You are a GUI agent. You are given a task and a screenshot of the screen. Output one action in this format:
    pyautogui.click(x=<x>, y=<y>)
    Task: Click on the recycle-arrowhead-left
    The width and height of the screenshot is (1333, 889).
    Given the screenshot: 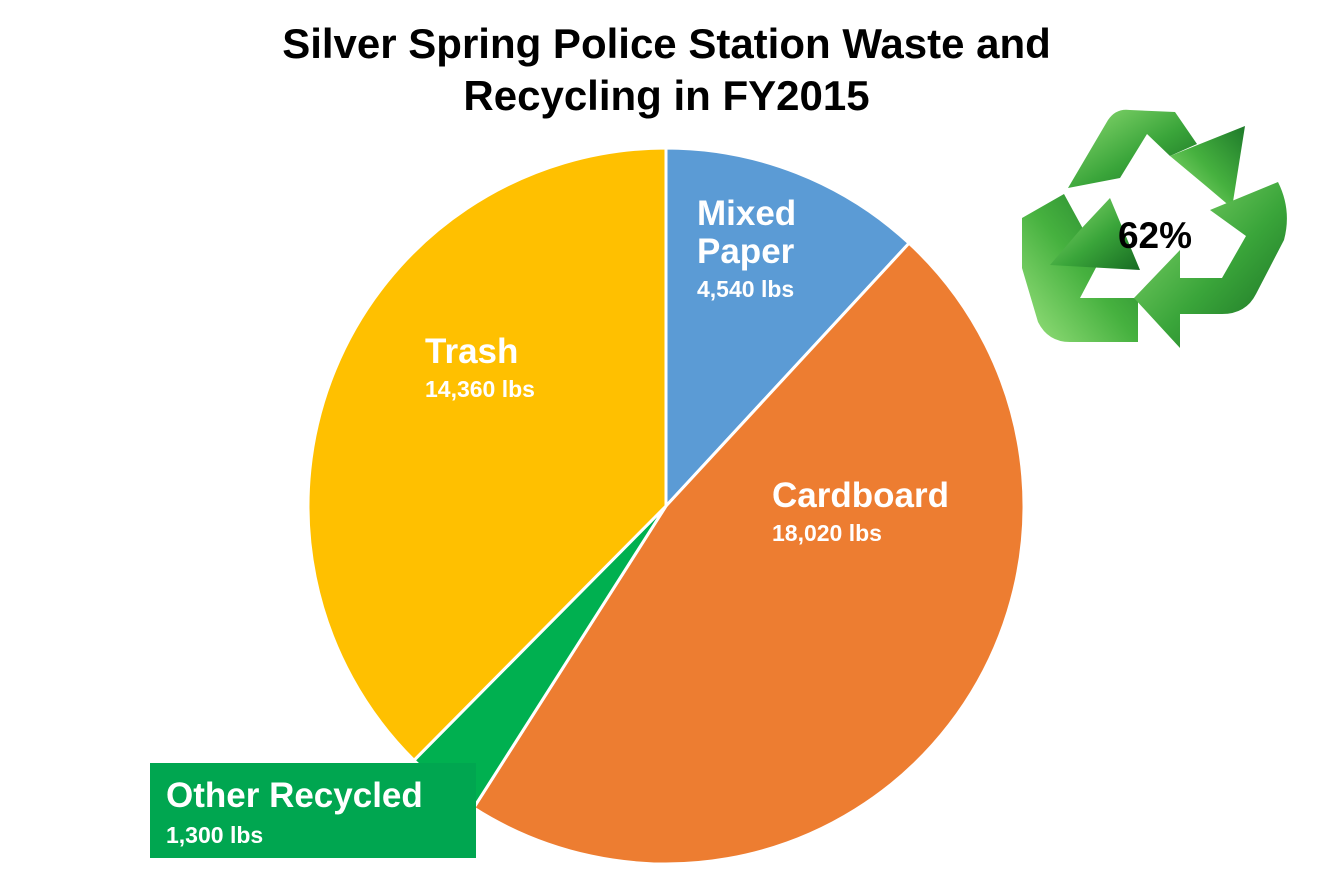 What is the action you would take?
    pyautogui.click(x=1095, y=234)
    